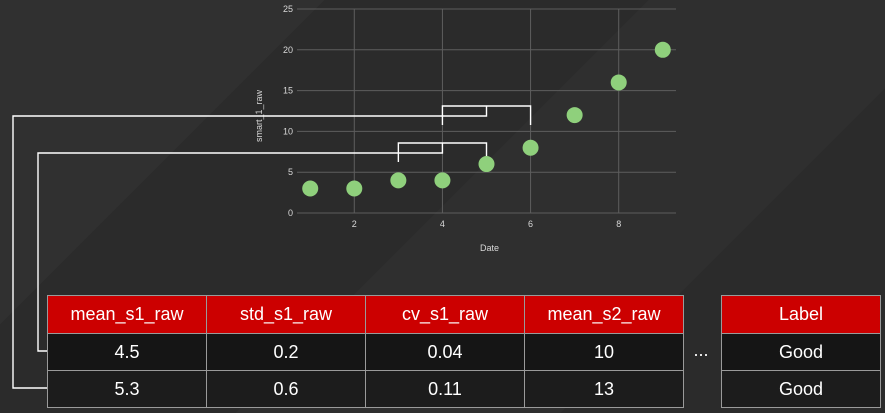 This screenshot has width=885, height=413. Describe the element at coordinates (489, 248) in the screenshot. I see `x-axis-label: Date` at that location.